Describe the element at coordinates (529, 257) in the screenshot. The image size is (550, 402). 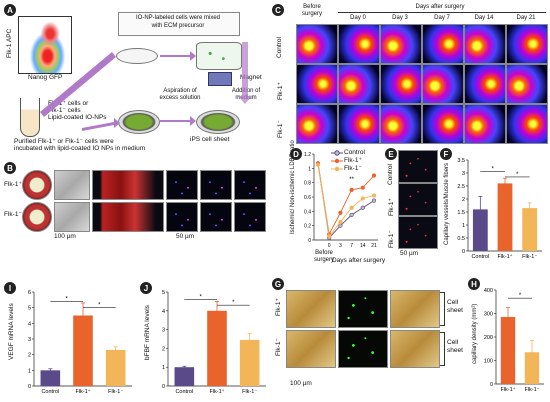
I see `chart-f-xtick-label-2: Flk-1⁻` at that location.